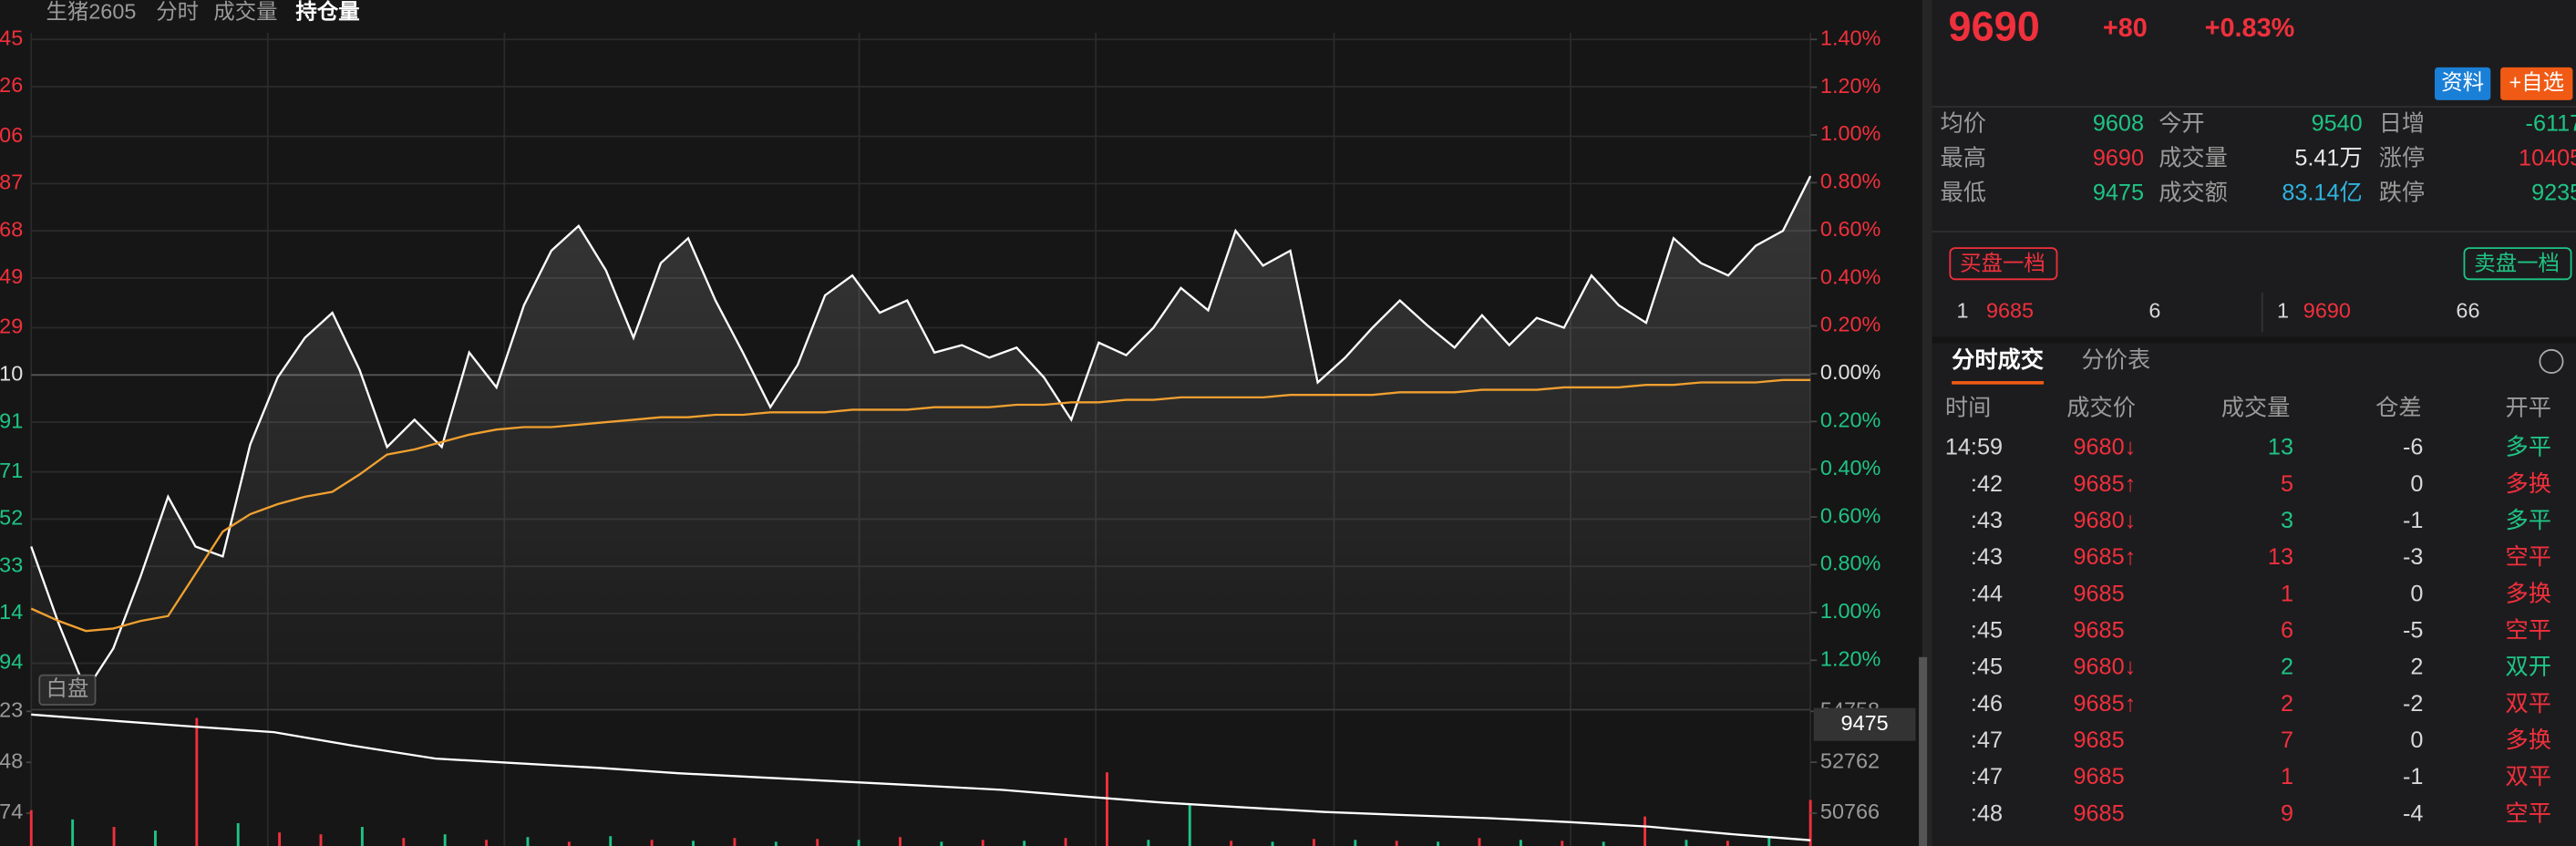 Image resolution: width=2576 pixels, height=846 pixels. I want to click on trade-diff: -6, so click(2413, 447).